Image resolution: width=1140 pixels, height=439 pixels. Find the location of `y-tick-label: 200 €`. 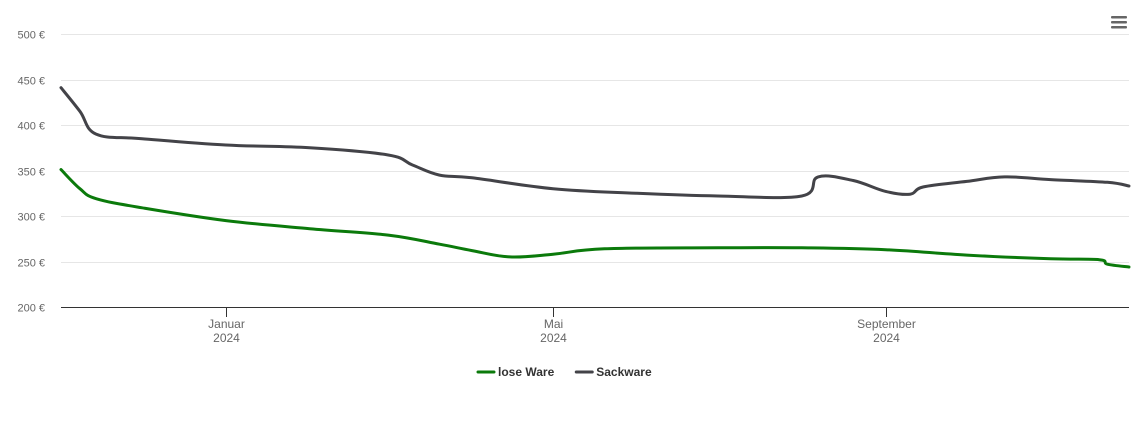

y-tick-label: 200 € is located at coordinates (31, 309).